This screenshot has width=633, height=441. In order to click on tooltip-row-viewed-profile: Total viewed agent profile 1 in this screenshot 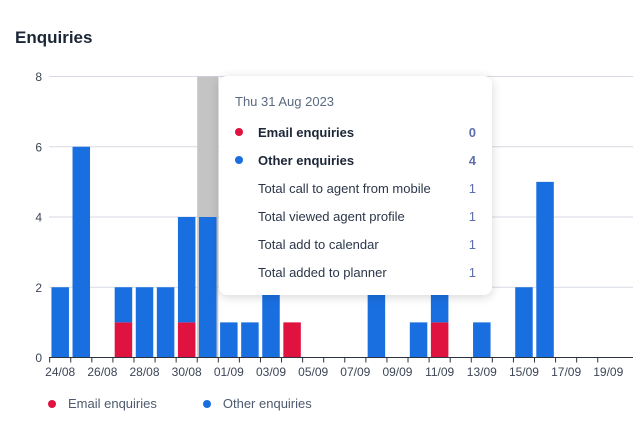, I will do `click(355, 216)`.